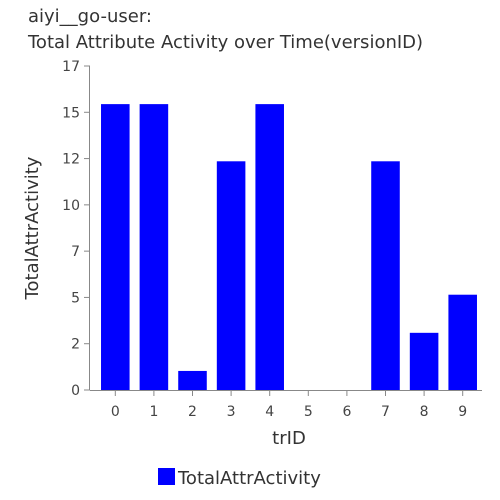  Describe the element at coordinates (231, 412) in the screenshot. I see `x-tick-label: 3` at that location.